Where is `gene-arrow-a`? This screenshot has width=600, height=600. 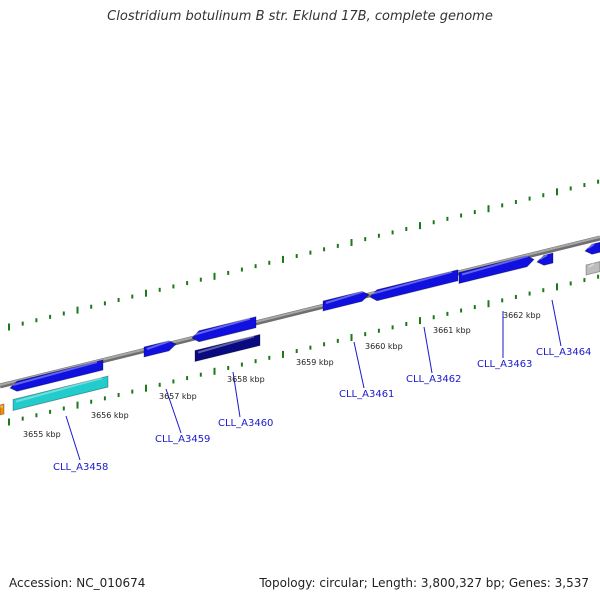
gene-arrow-a is located at coordinates (160, 349).